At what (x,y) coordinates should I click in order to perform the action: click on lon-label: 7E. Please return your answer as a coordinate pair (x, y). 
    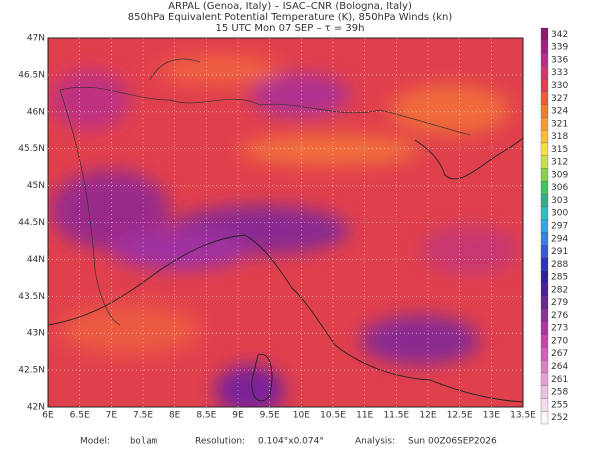
    Looking at the image, I should click on (112, 416).